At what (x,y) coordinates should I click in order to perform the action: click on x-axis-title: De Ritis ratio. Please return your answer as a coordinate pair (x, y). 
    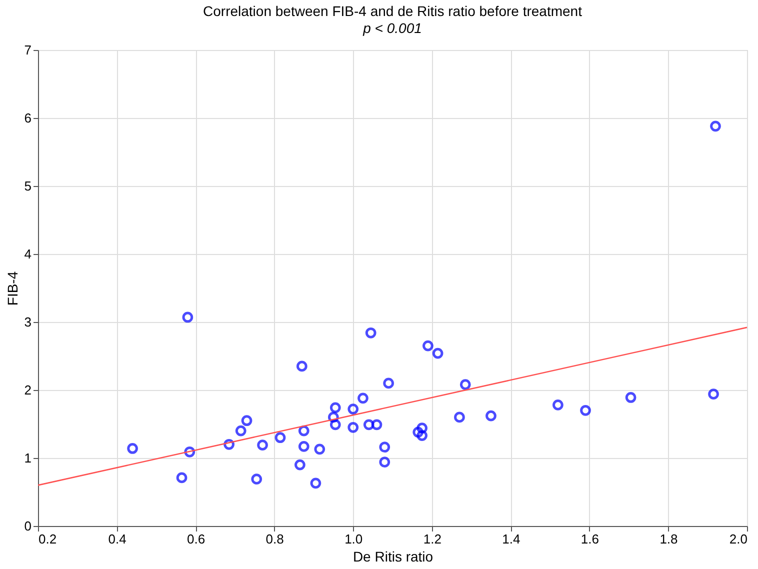
    Looking at the image, I should click on (393, 556).